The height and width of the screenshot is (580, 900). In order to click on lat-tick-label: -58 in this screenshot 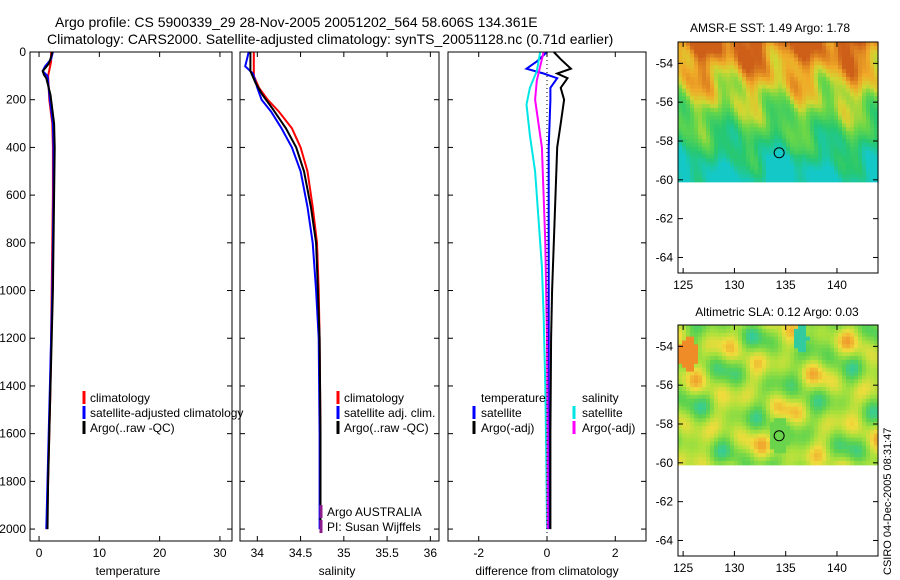, I will do `click(665, 141)`.